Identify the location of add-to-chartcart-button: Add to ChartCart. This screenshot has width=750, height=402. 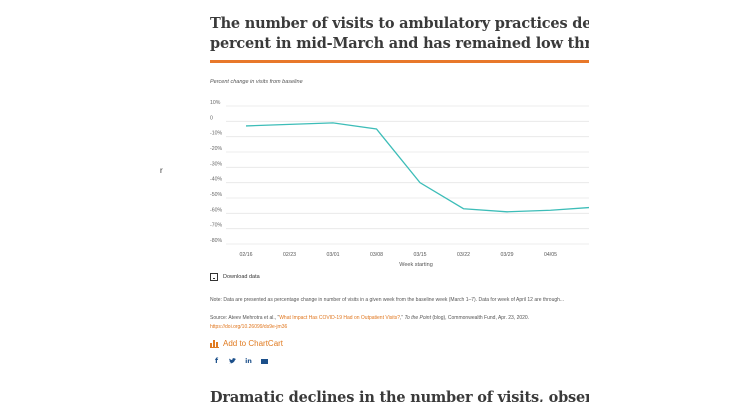
(246, 343).